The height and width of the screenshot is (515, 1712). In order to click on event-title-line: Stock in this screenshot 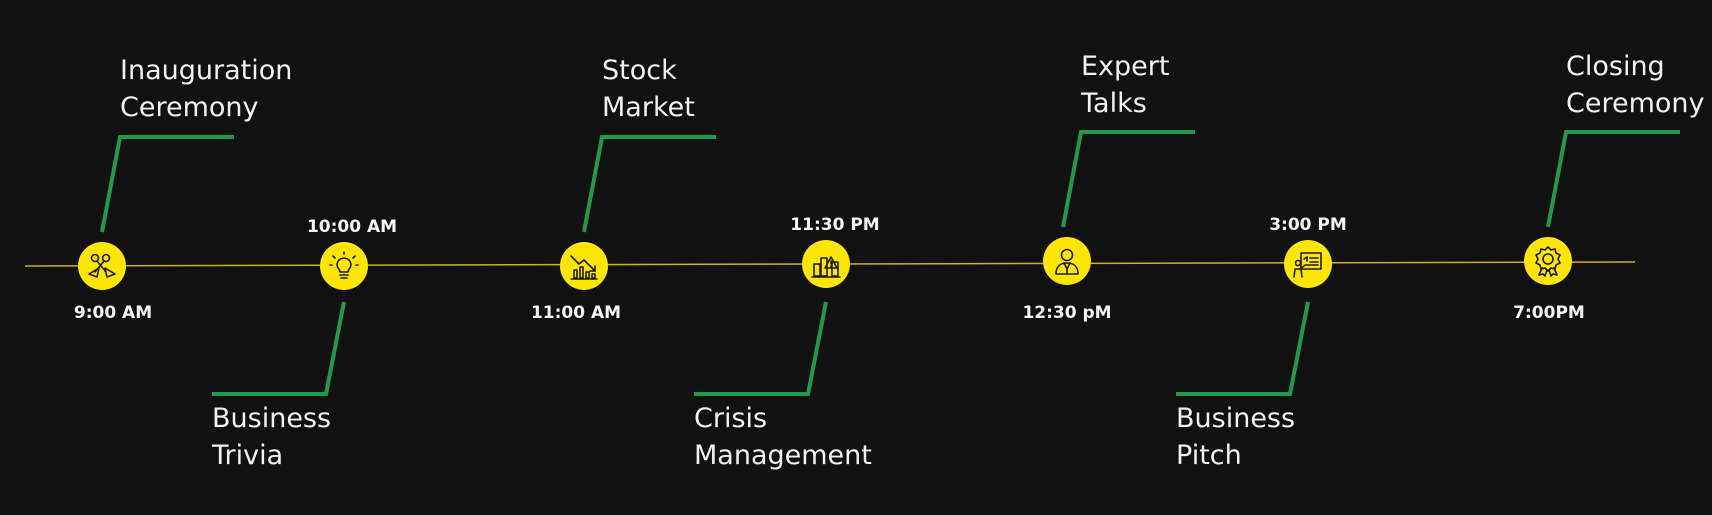, I will do `click(639, 70)`.